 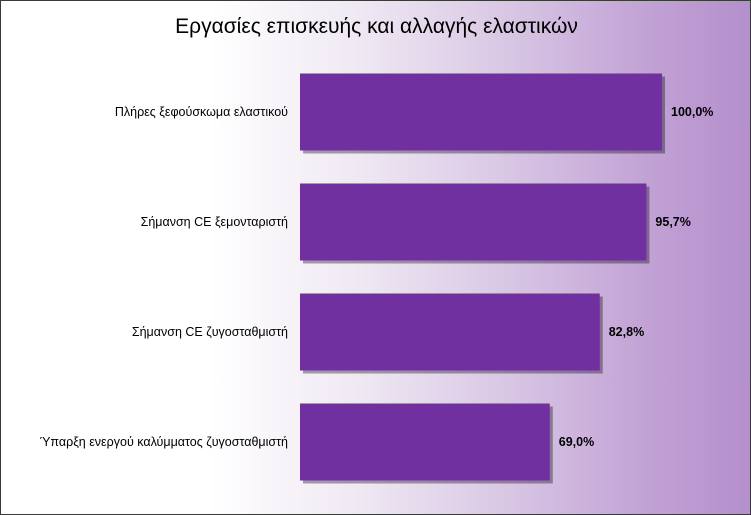 I want to click on category-label: Σήμανση CE ζυγοσταθμιστή, so click(x=210, y=332).